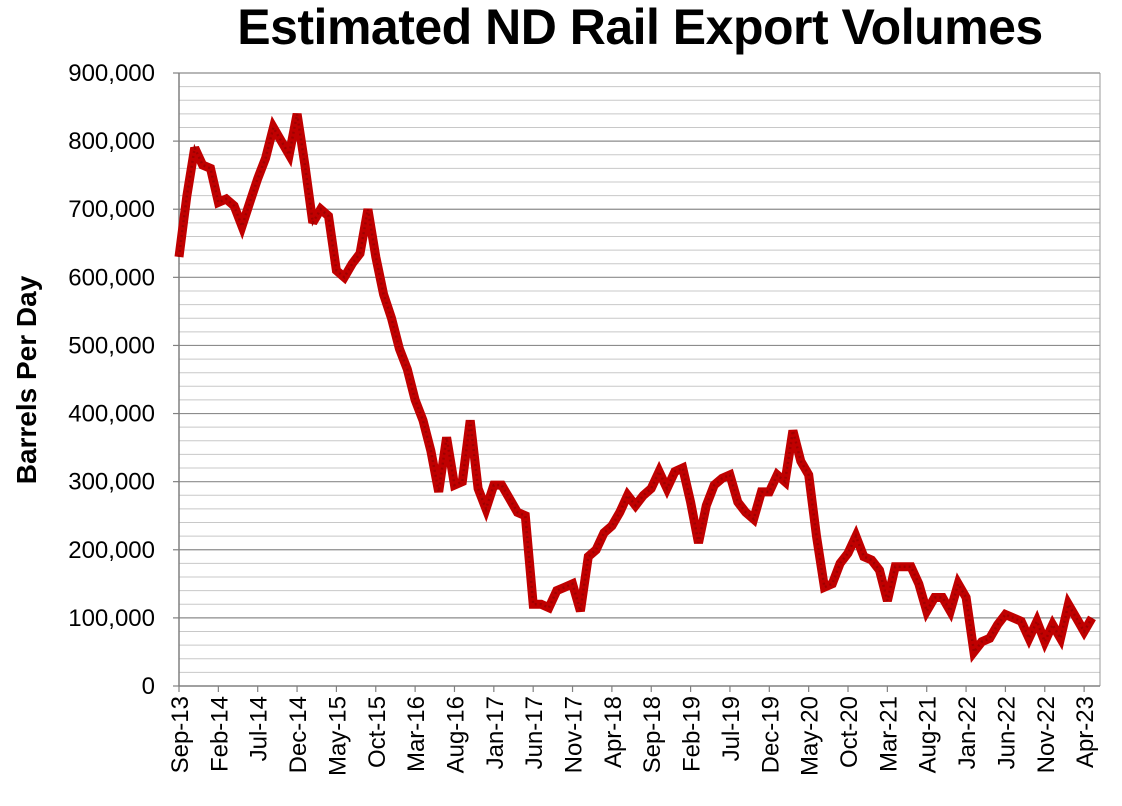  I want to click on y-tick-label: 800,000, so click(111, 141).